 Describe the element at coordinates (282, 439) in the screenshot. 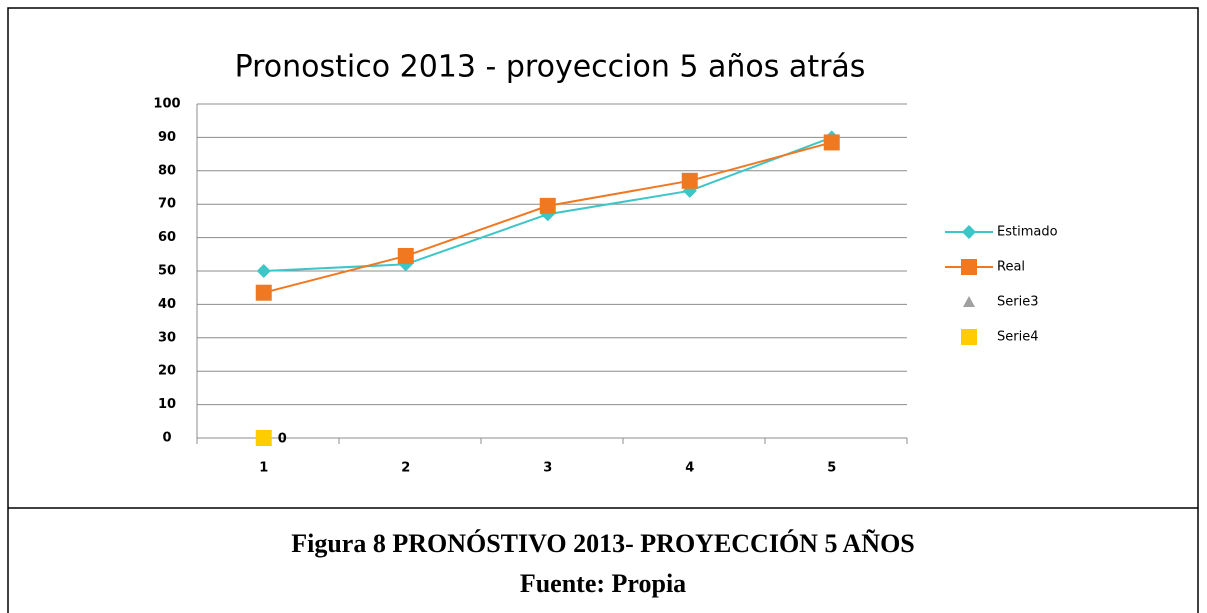

I see `data-label: 0` at that location.